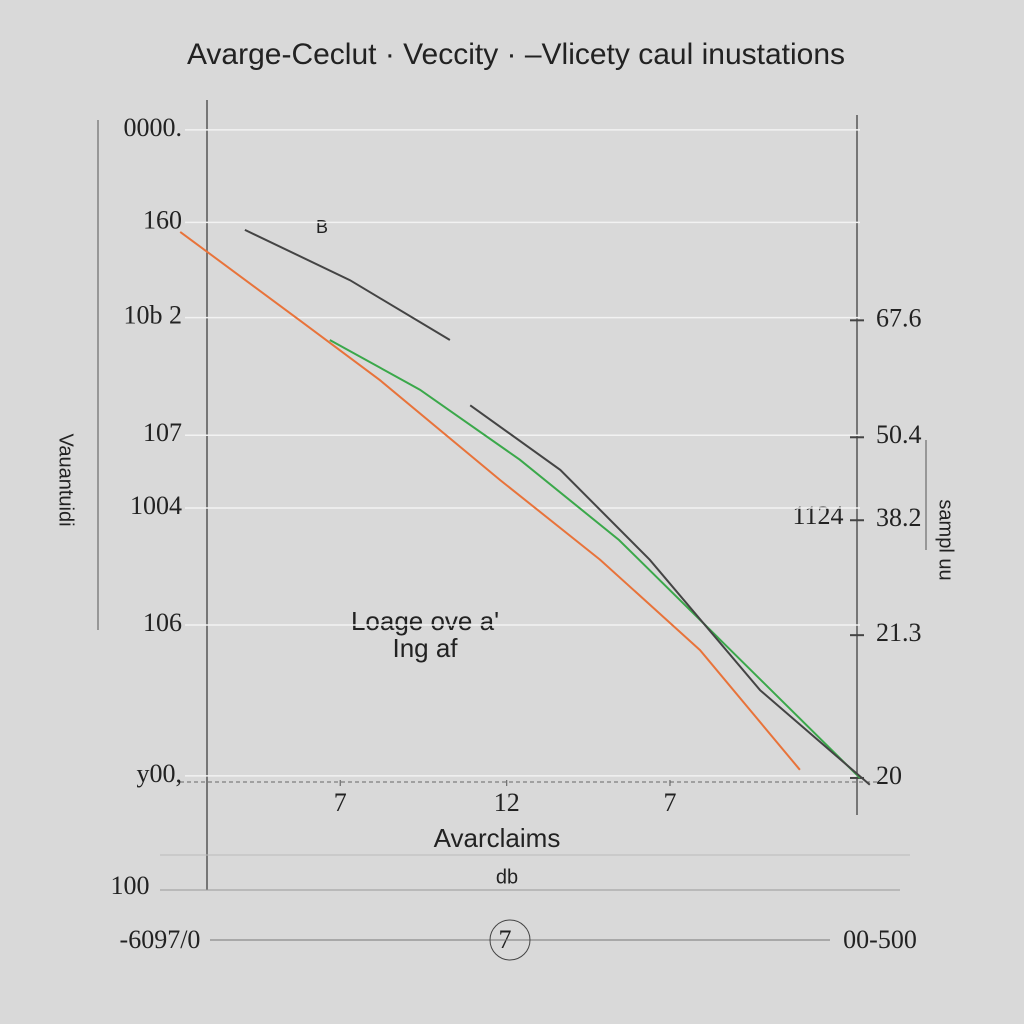 Image resolution: width=1024 pixels, height=1024 pixels. Describe the element at coordinates (160, 773) in the screenshot. I see `y-tick-label: y00,` at that location.